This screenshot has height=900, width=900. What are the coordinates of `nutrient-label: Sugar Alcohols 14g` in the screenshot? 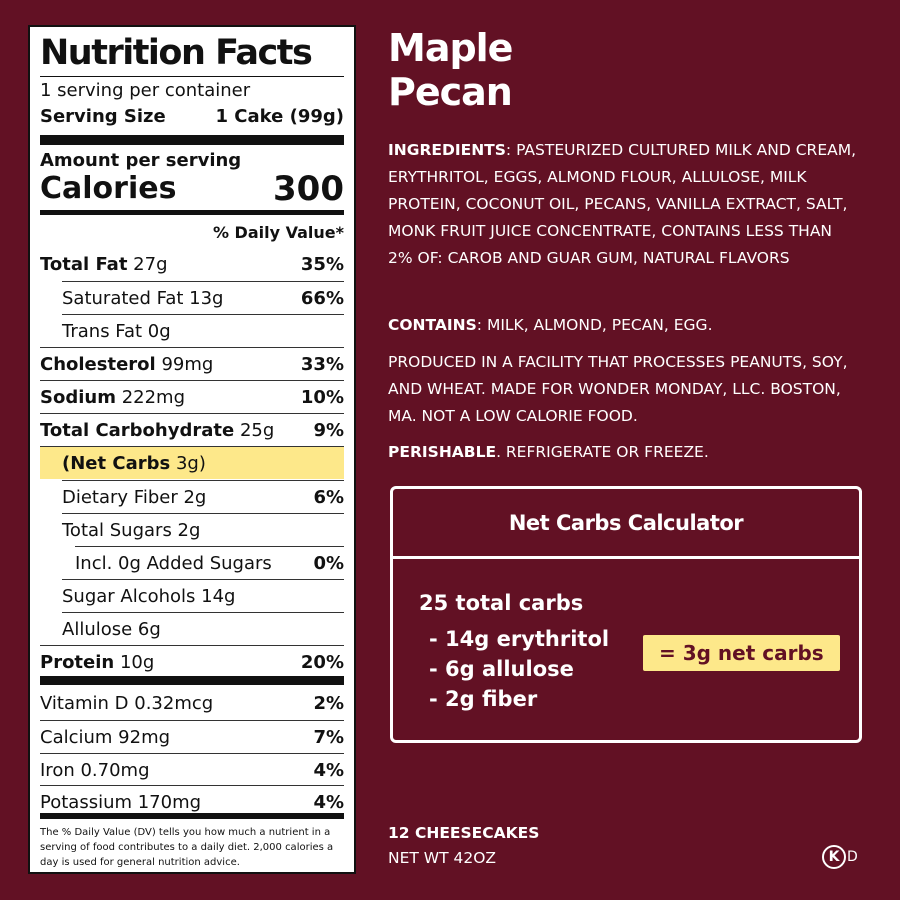 It's located at (149, 596).